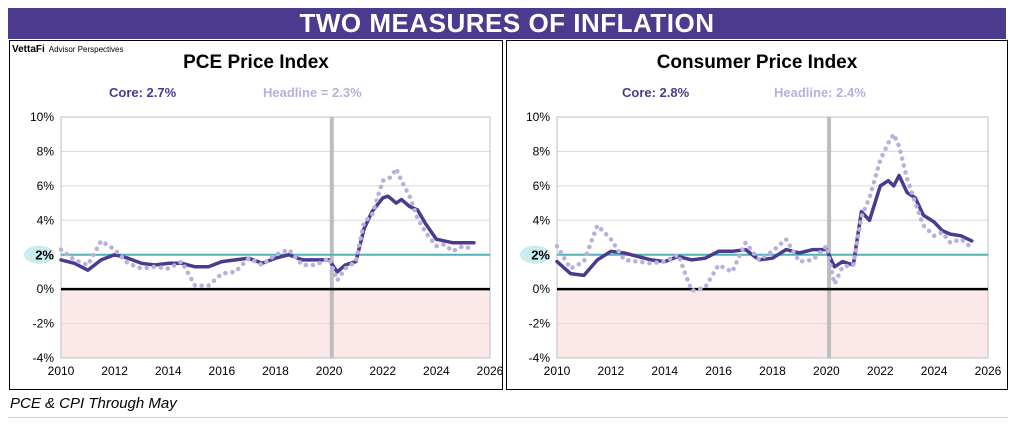 The image size is (1017, 425). I want to click on brand-tag: Advisor Perspectives, so click(86, 49).